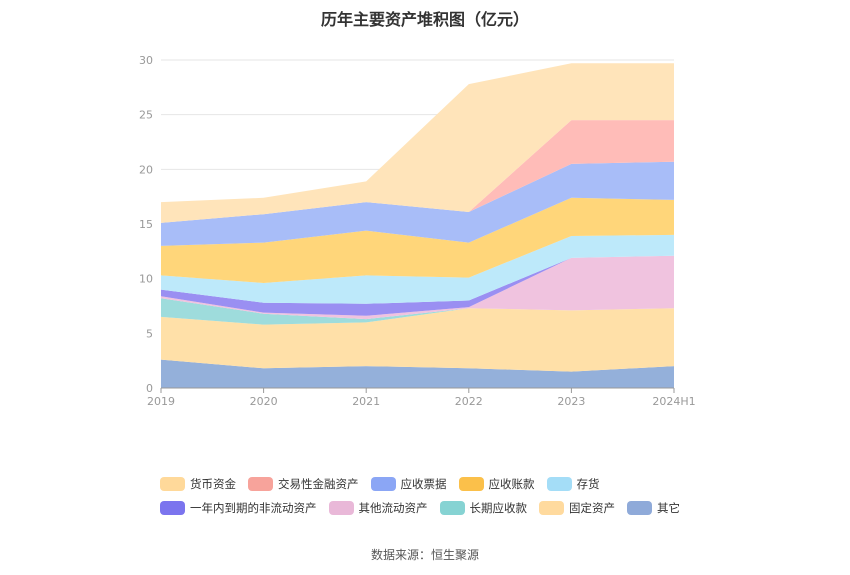 This screenshot has height=575, width=850. Describe the element at coordinates (253, 508) in the screenshot. I see `legend-label: 一年内到期的非流动资产` at that location.